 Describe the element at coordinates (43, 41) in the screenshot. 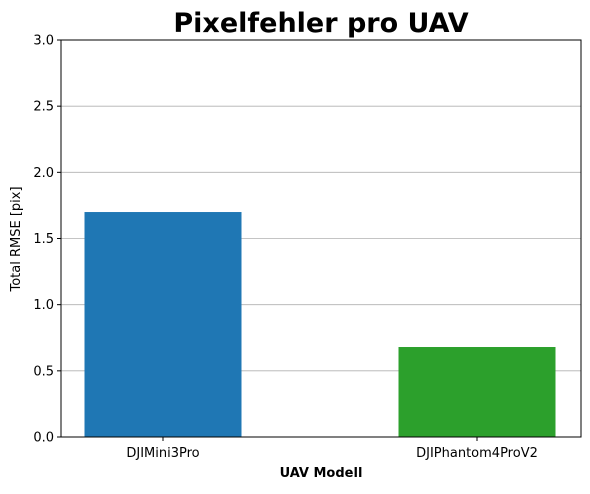

I see `y-tick-label: 3.0` at that location.